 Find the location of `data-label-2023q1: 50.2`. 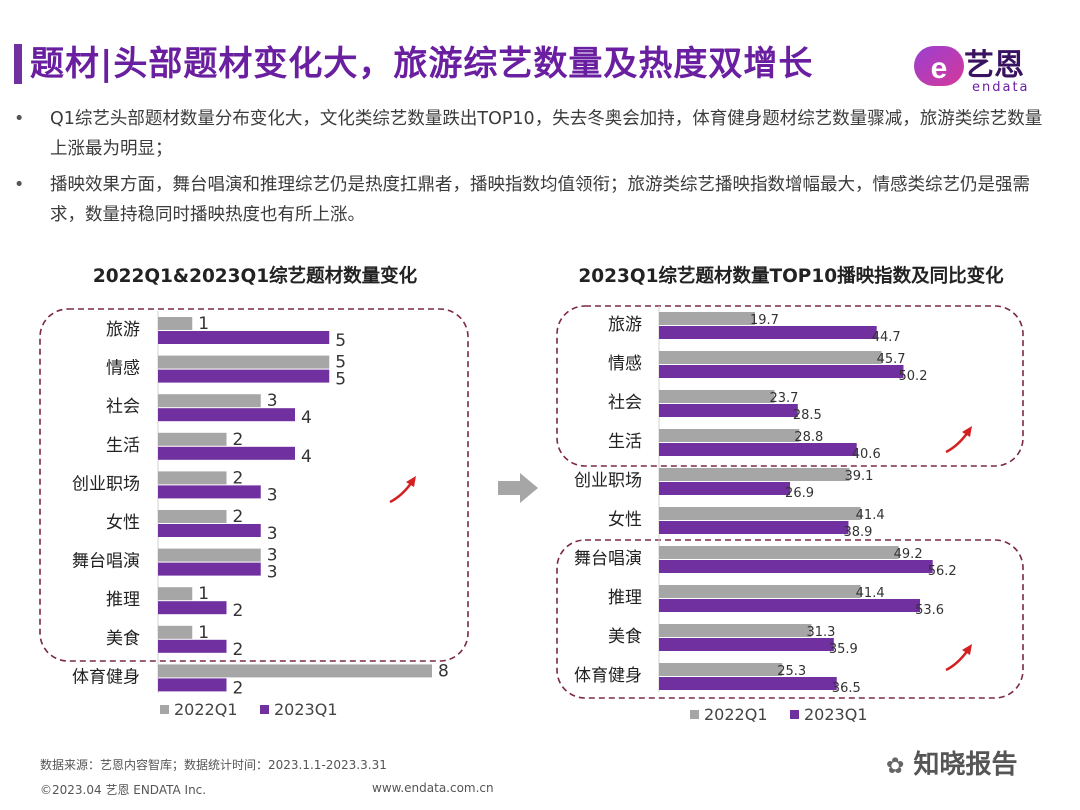

data-label-2023q1: 50.2 is located at coordinates (913, 376).